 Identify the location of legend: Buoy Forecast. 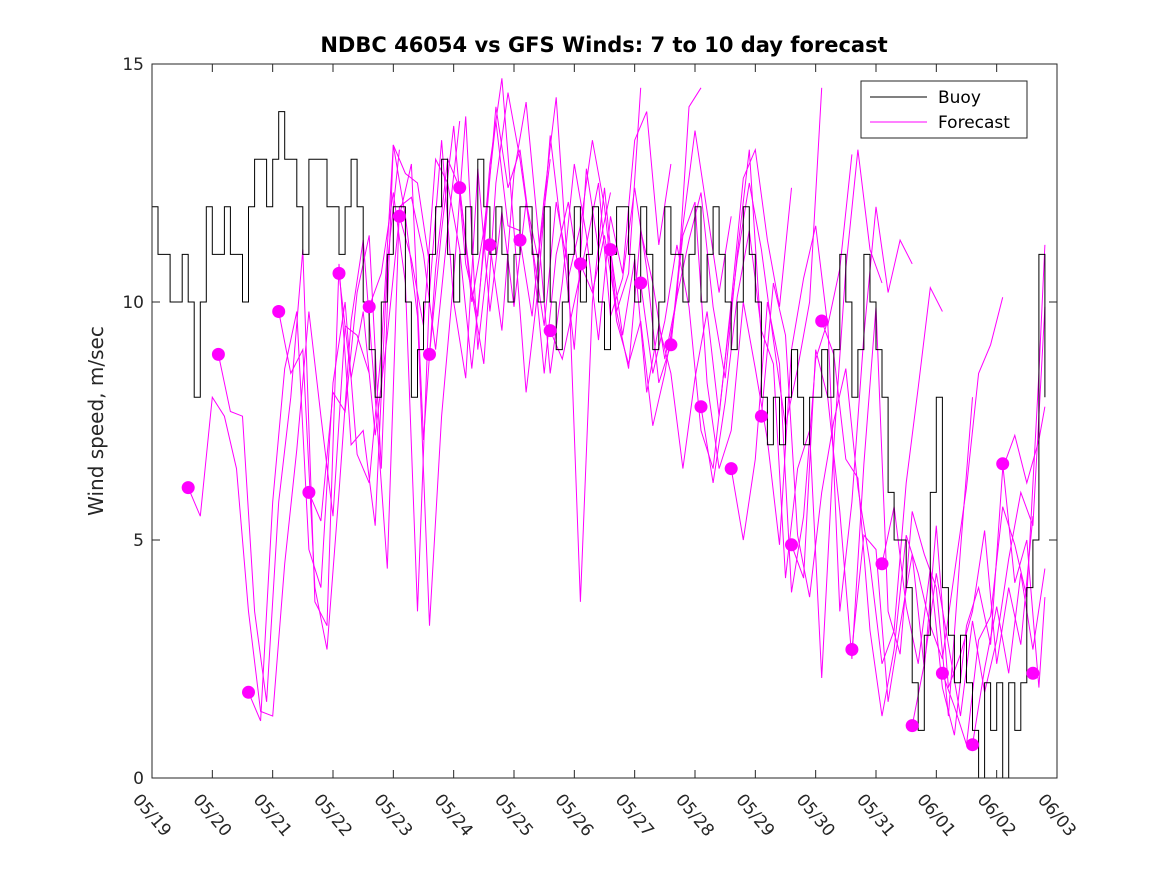
(944, 109).